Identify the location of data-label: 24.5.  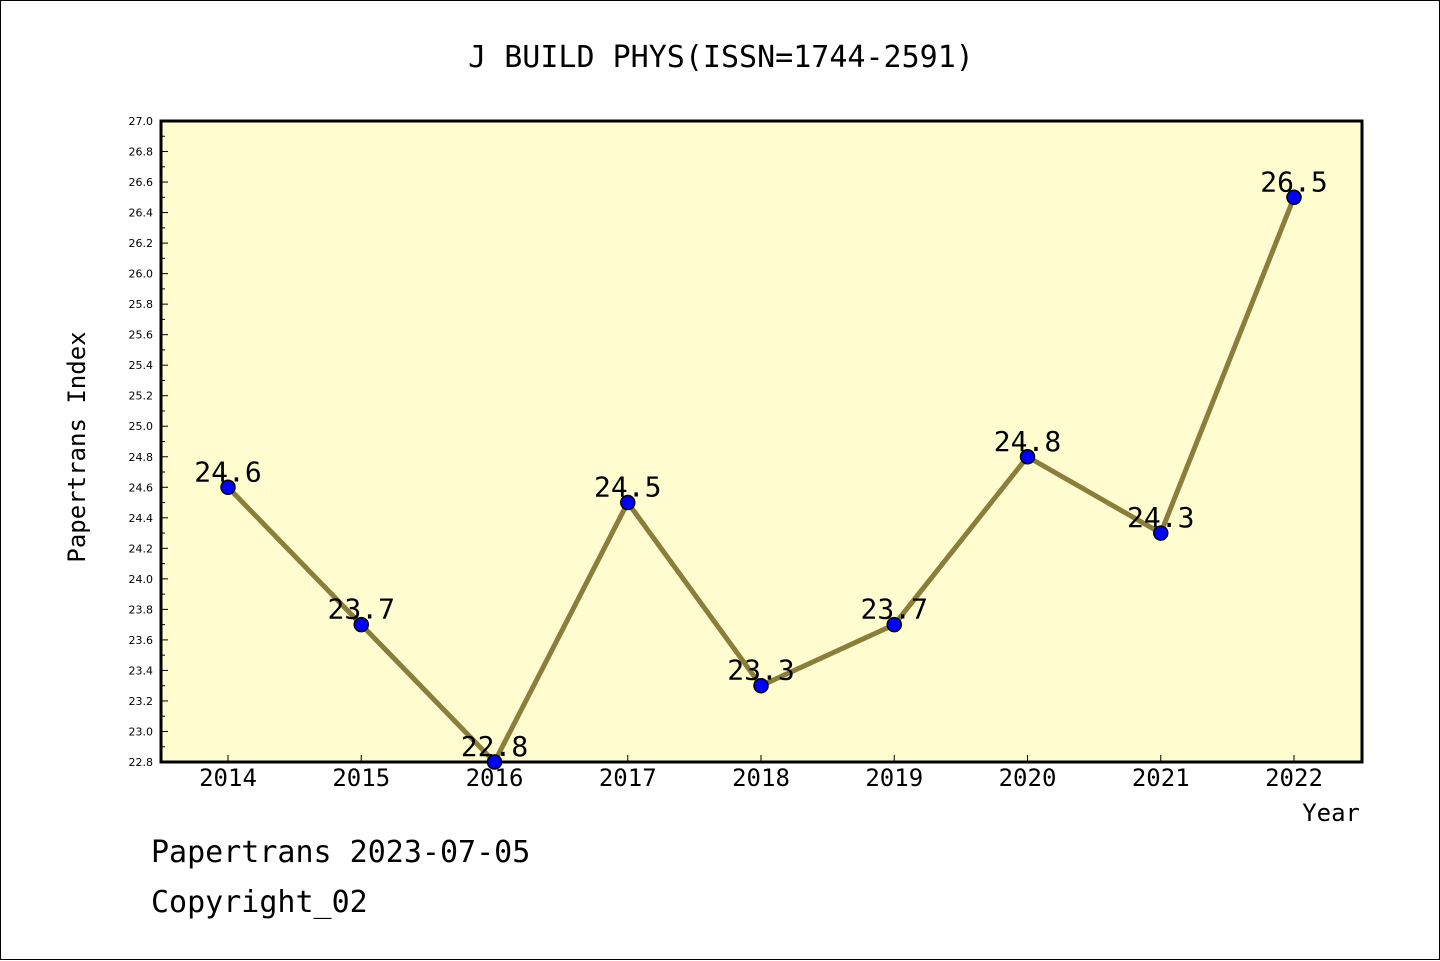
(627, 487).